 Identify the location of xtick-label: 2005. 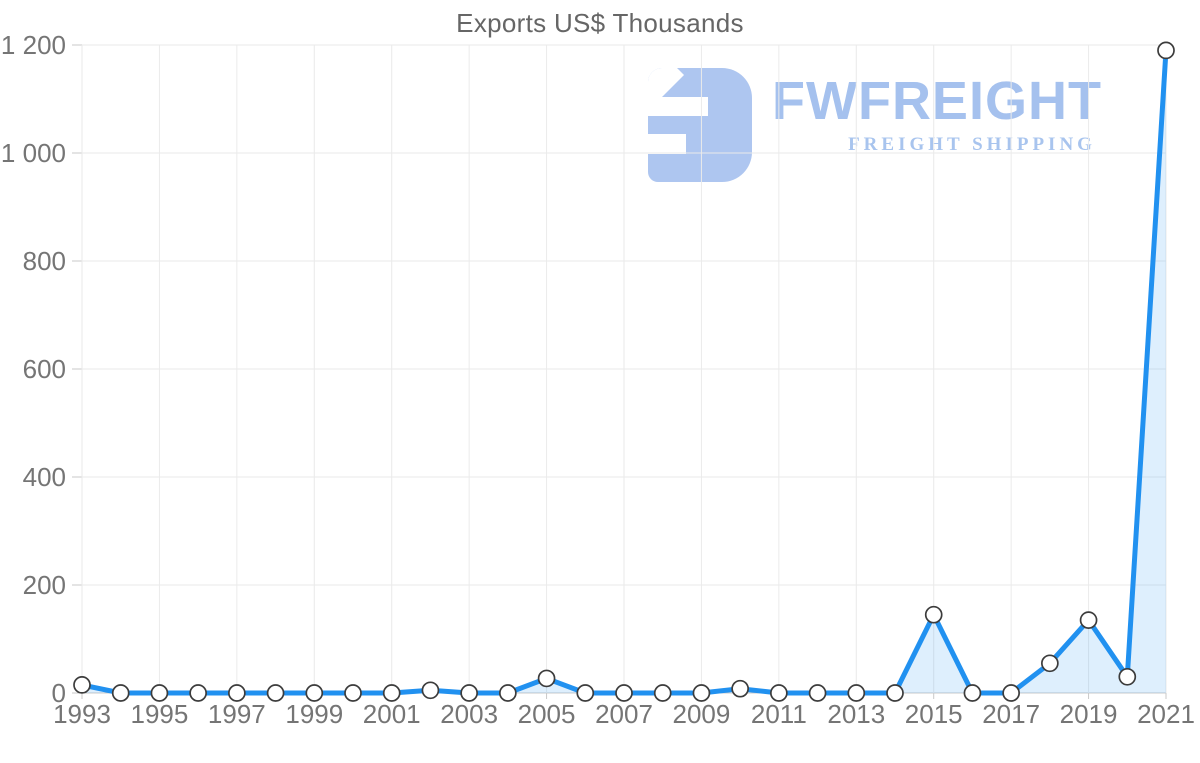
(547, 714).